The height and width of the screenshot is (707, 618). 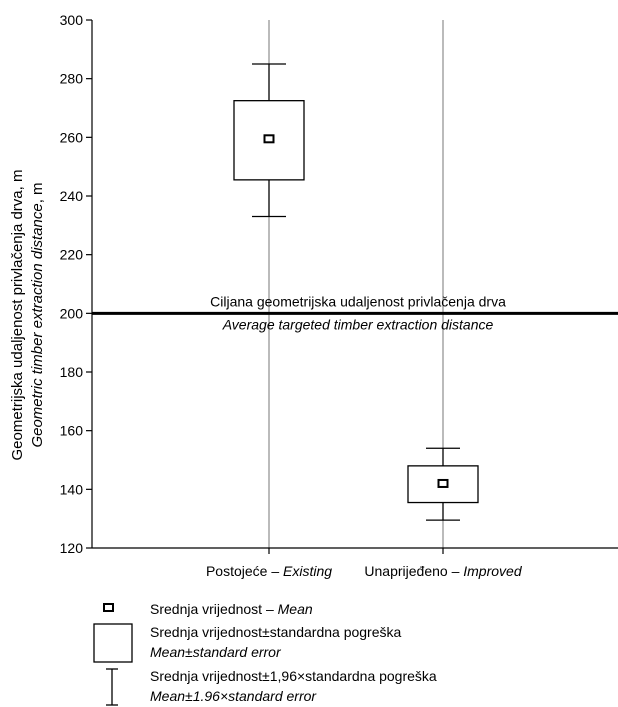 I want to click on box-existing, so click(x=269, y=140).